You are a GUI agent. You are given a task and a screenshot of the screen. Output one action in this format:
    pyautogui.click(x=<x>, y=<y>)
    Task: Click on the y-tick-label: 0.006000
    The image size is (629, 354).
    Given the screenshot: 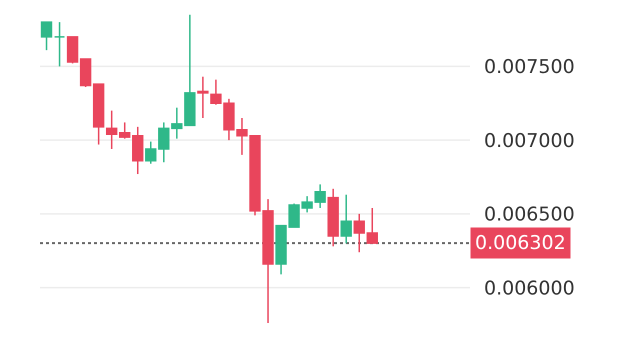 What is the action you would take?
    pyautogui.click(x=529, y=288)
    